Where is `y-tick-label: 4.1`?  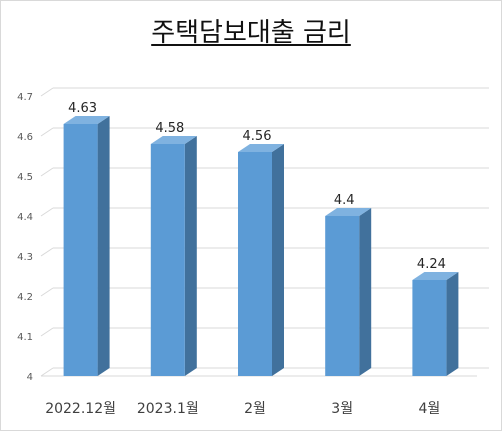 y-tick-label: 4.1 is located at coordinates (25, 337).